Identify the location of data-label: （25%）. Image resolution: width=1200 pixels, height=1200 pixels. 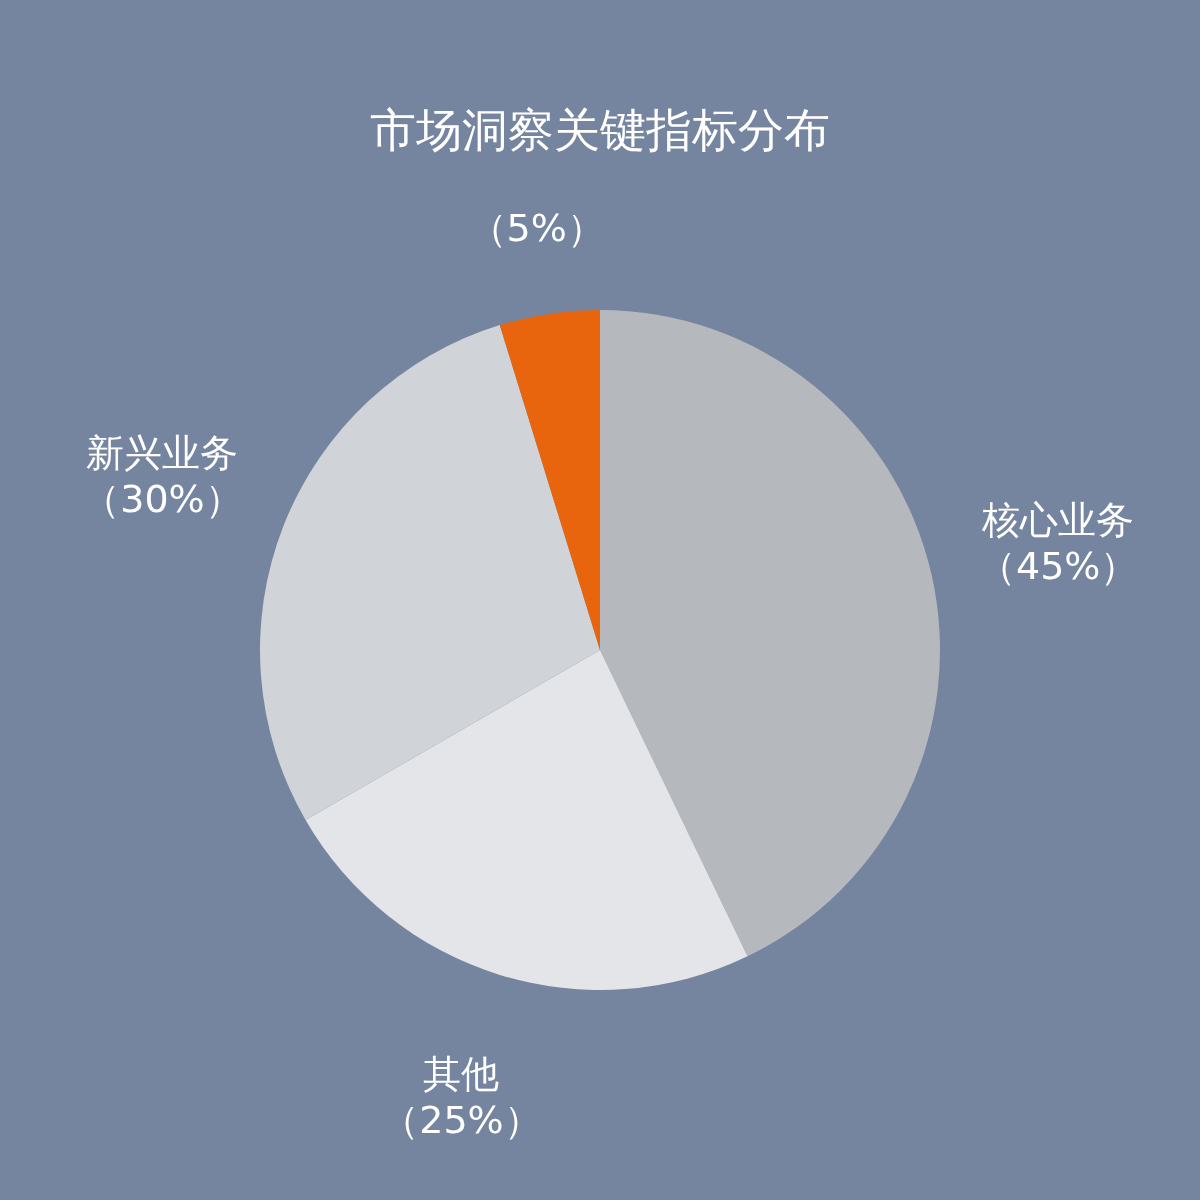
(461, 1119).